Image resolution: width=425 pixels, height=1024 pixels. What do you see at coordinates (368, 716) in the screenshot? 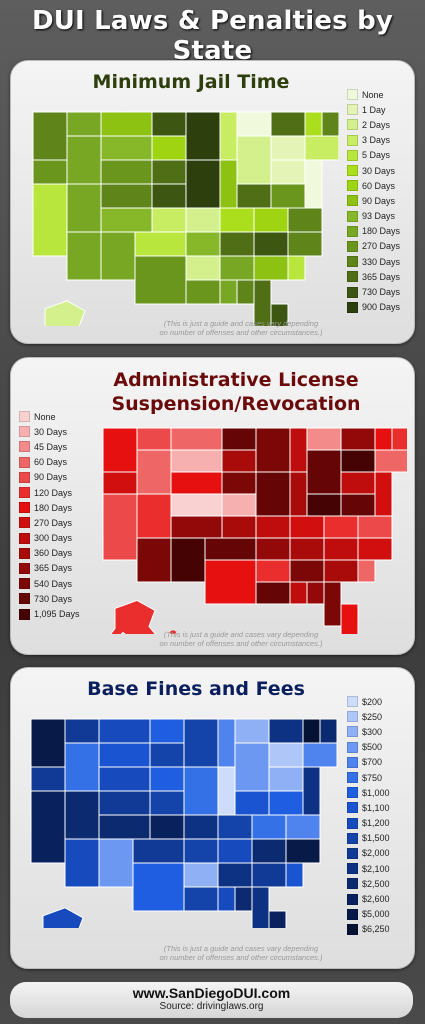
I see `legend-item: $250` at bounding box center [368, 716].